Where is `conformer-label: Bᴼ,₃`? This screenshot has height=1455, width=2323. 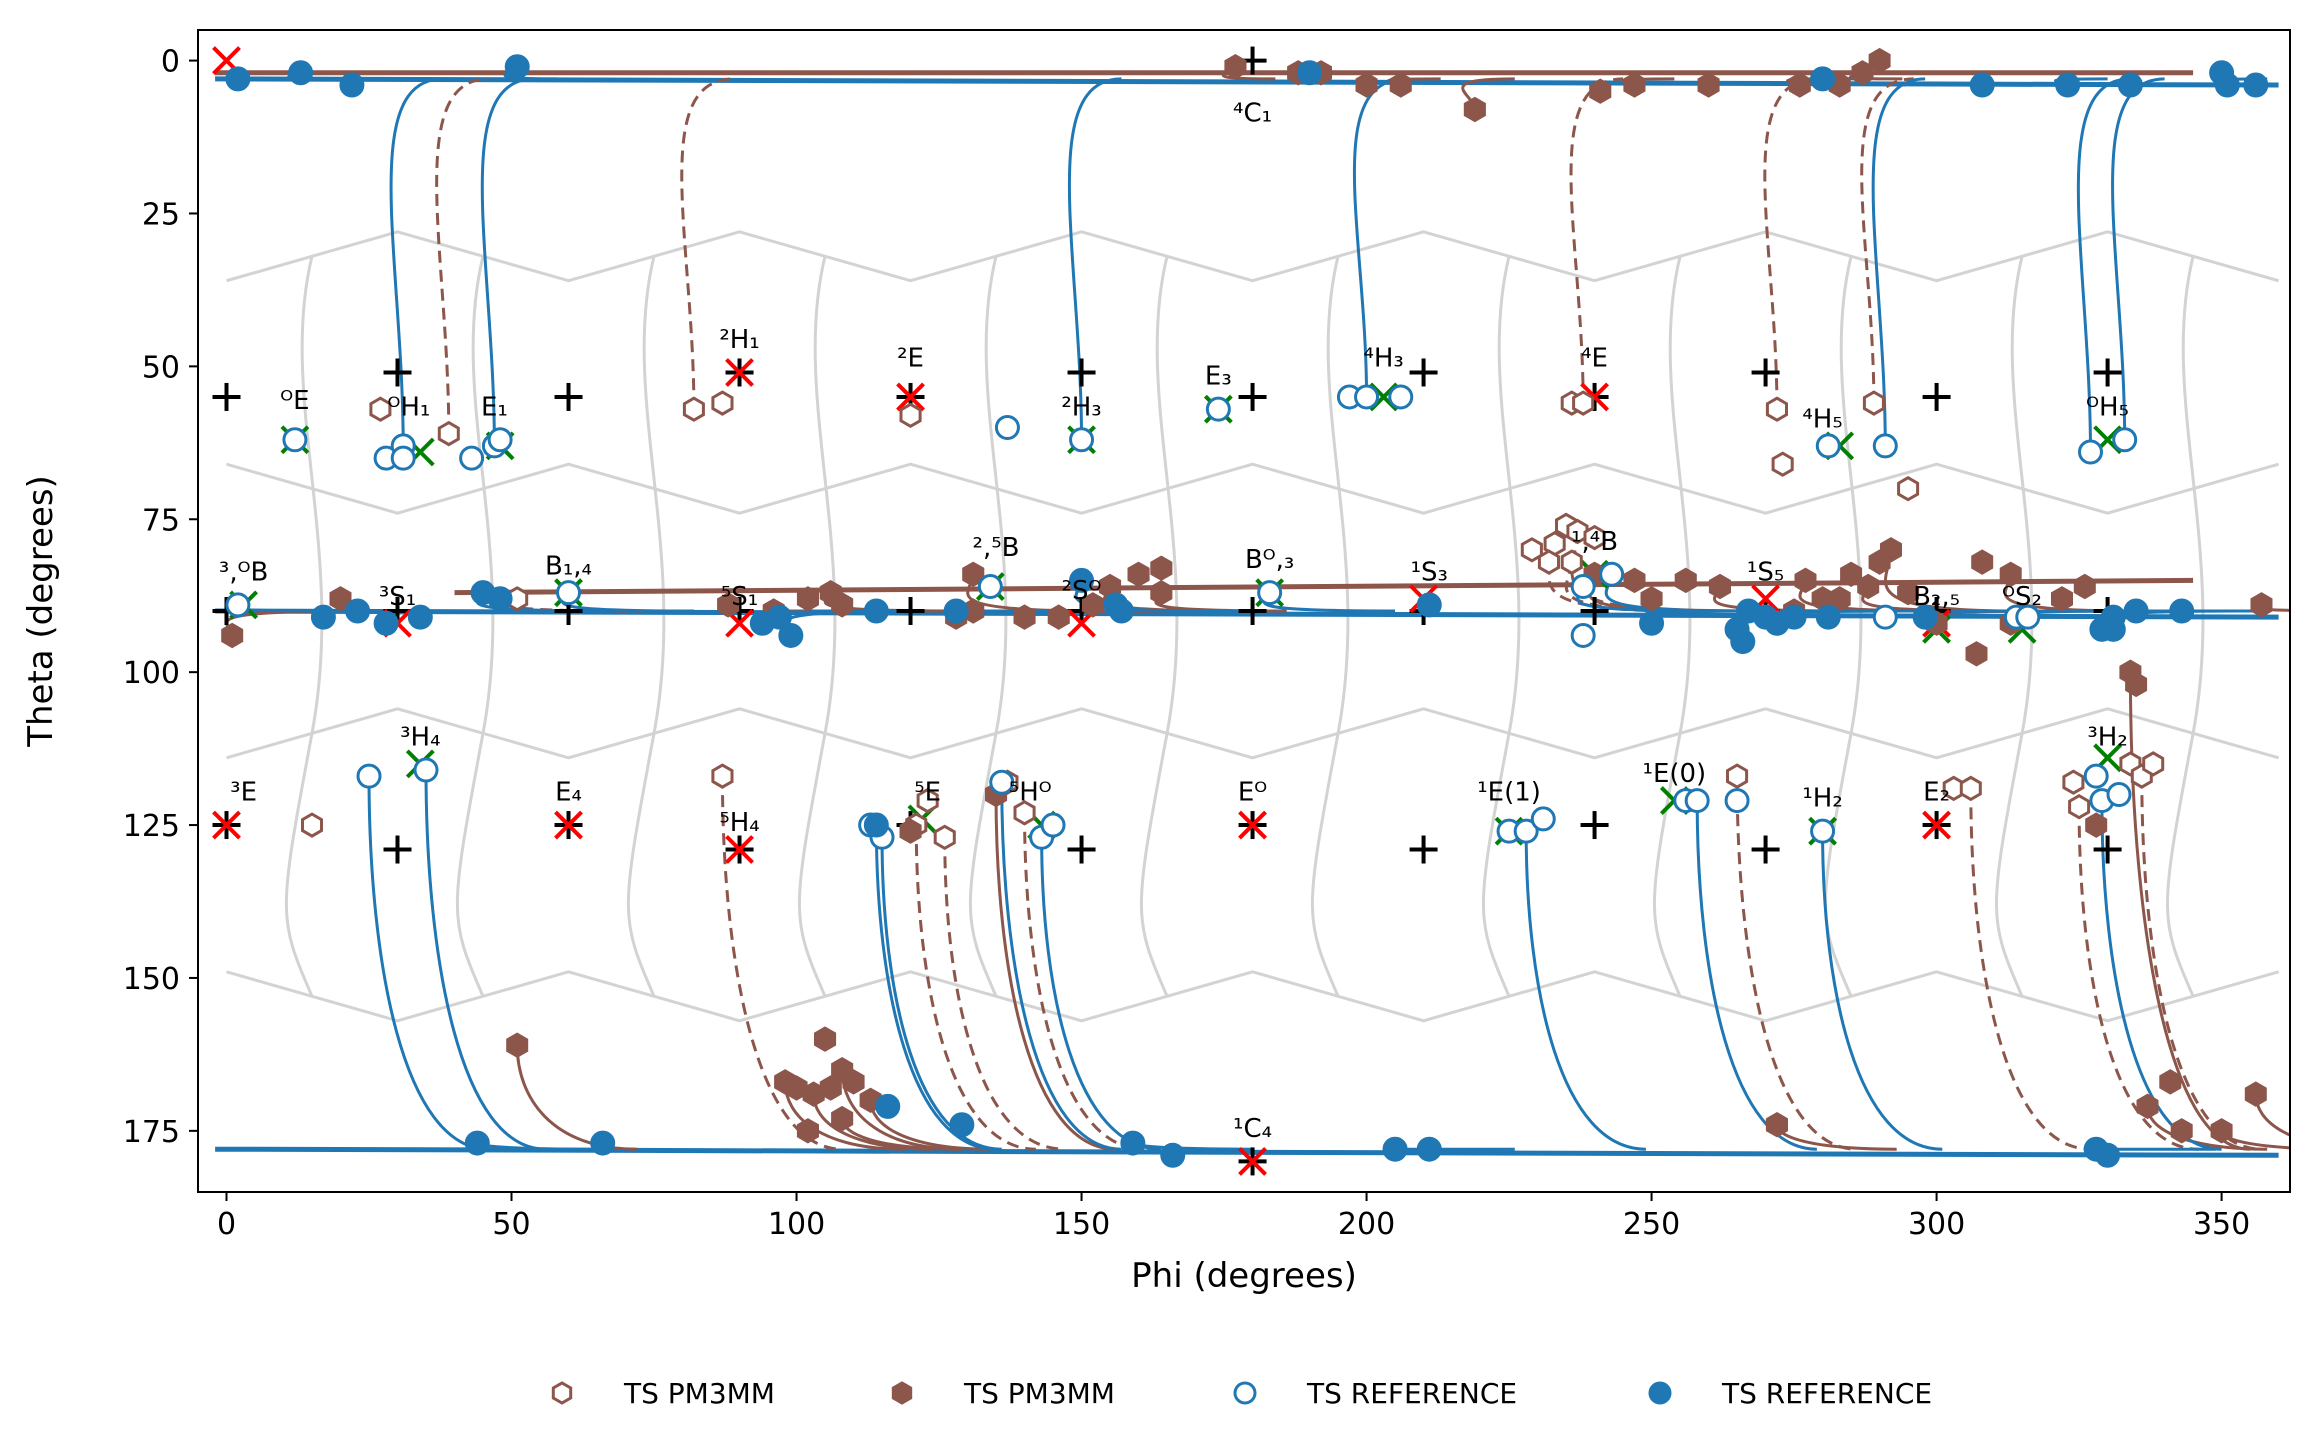
conformer-label: Bᴼ,₃ is located at coordinates (1269, 560).